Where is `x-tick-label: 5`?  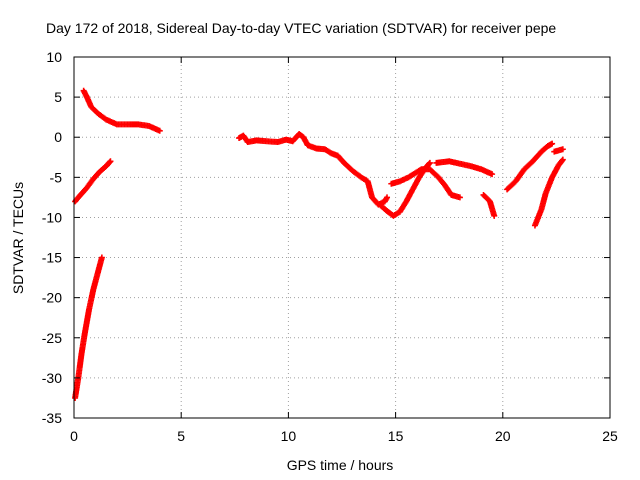 x-tick-label: 5 is located at coordinates (181, 436).